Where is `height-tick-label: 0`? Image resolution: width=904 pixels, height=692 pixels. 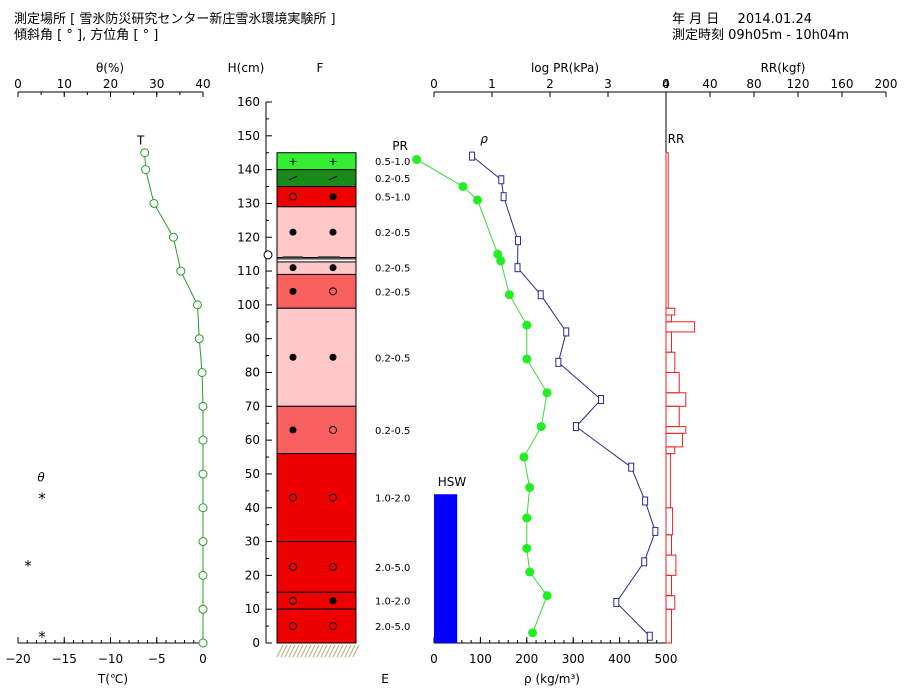 height-tick-label: 0 is located at coordinates (256, 643).